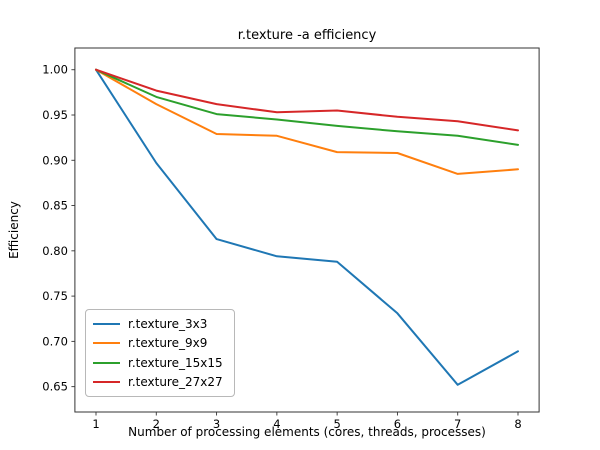 This screenshot has height=450, width=600. I want to click on x-tick-label: 4, so click(276, 424).